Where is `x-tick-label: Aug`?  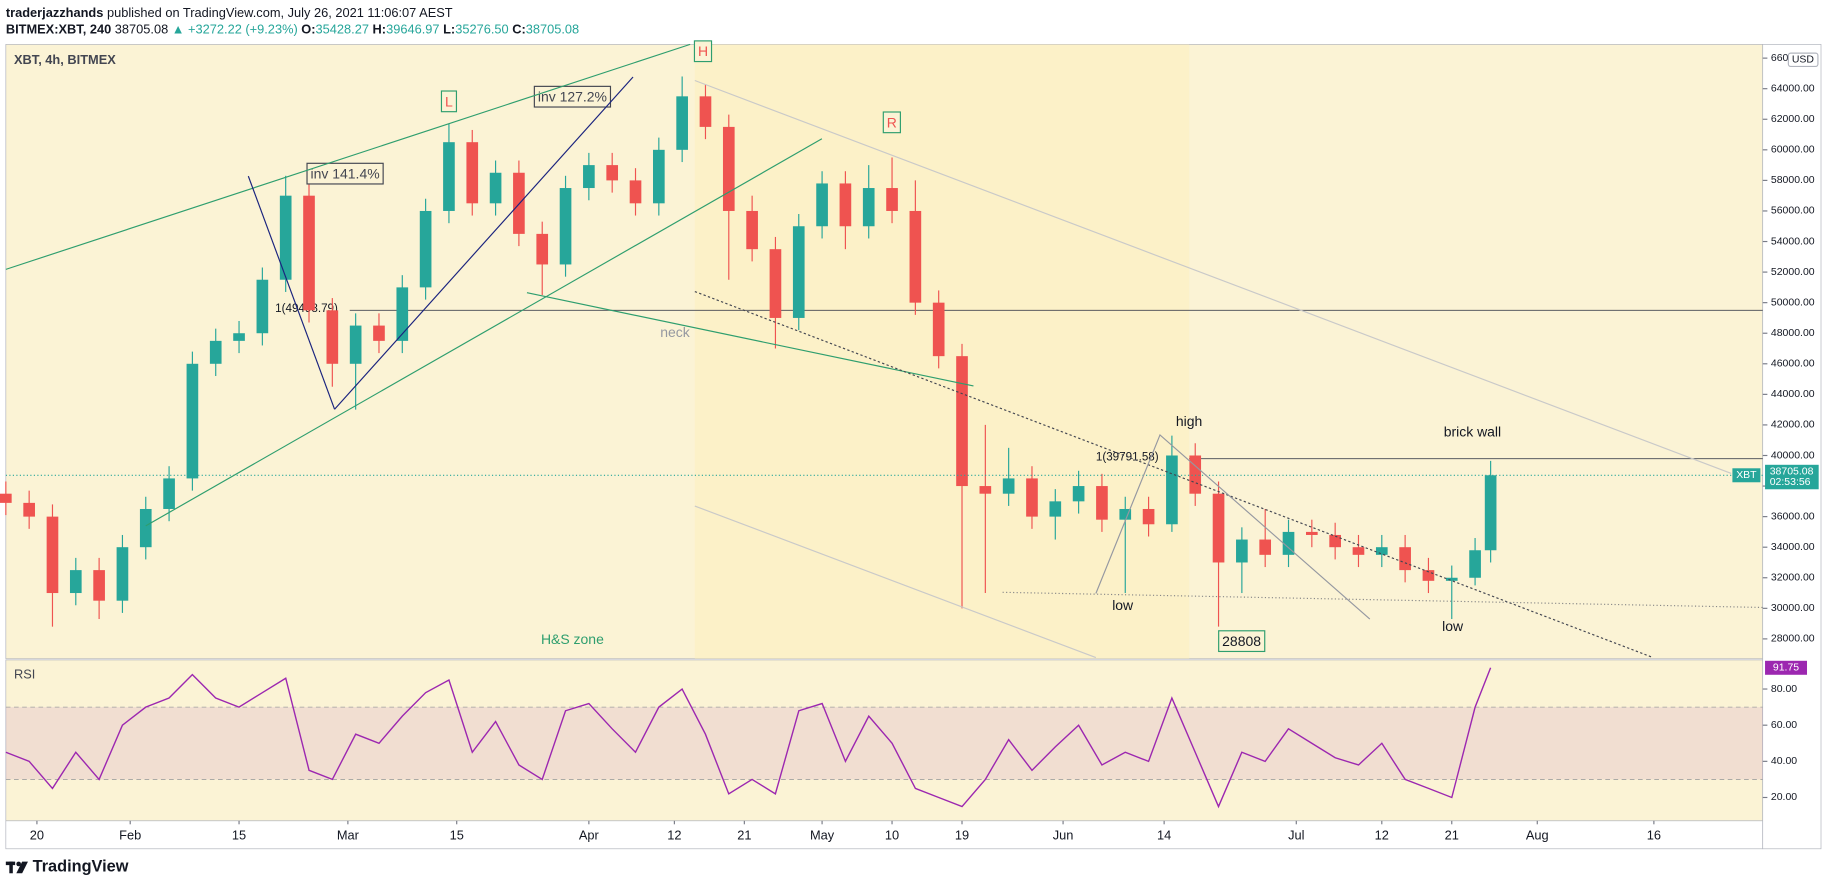
x-tick-label: Aug is located at coordinates (1537, 834).